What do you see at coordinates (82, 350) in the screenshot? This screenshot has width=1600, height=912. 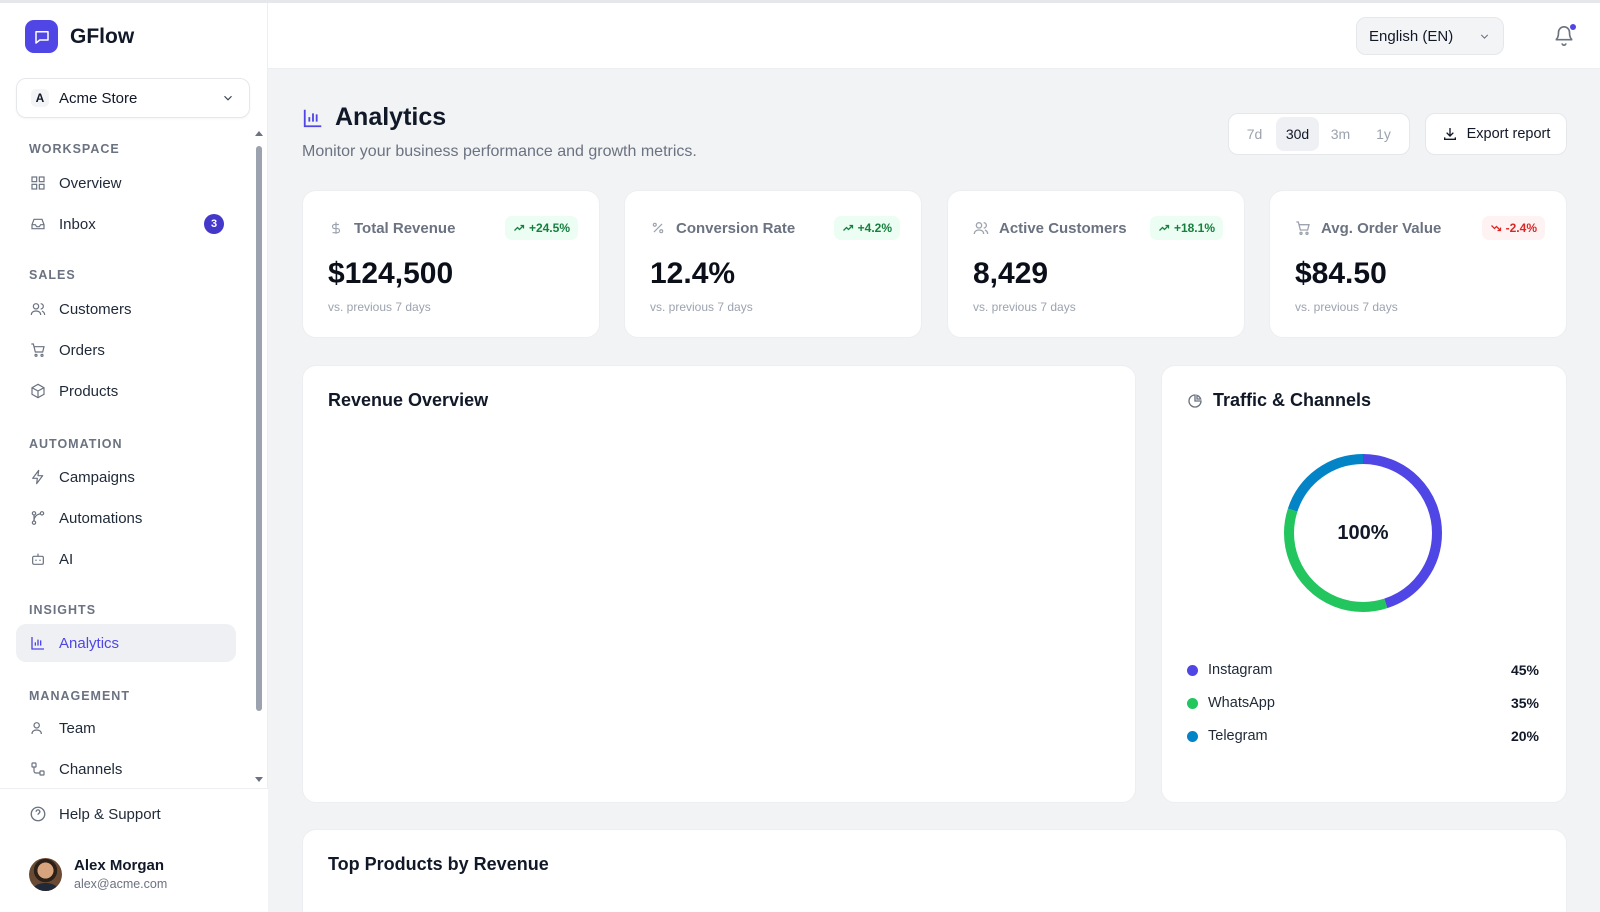 I see `sidebar-item-label: Orders` at bounding box center [82, 350].